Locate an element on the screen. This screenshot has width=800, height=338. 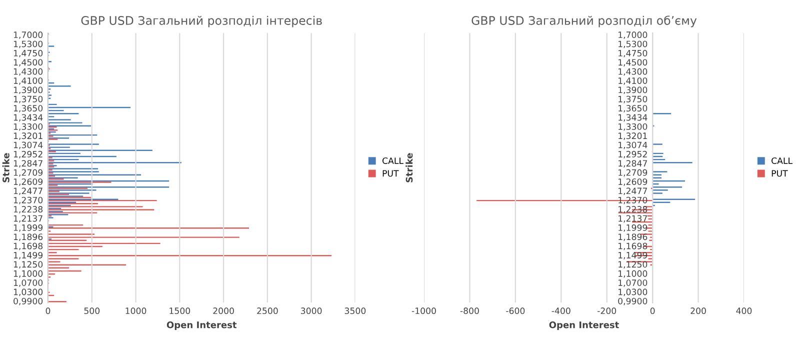
x-tick-label: 500 is located at coordinates (92, 311).